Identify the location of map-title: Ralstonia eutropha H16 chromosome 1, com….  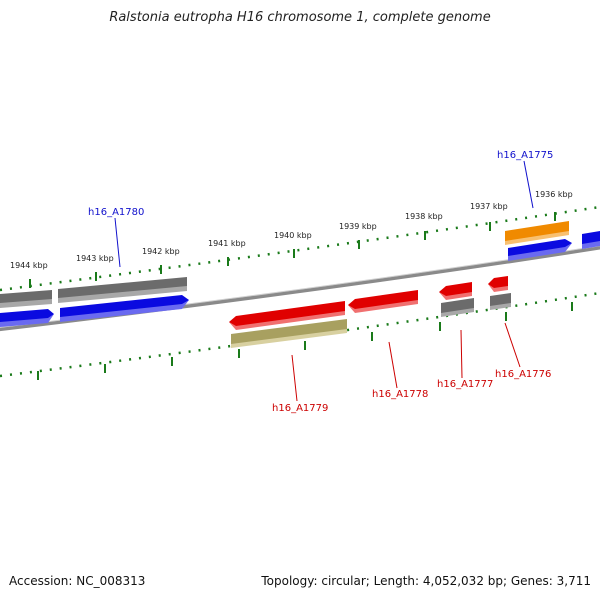
(300, 17).